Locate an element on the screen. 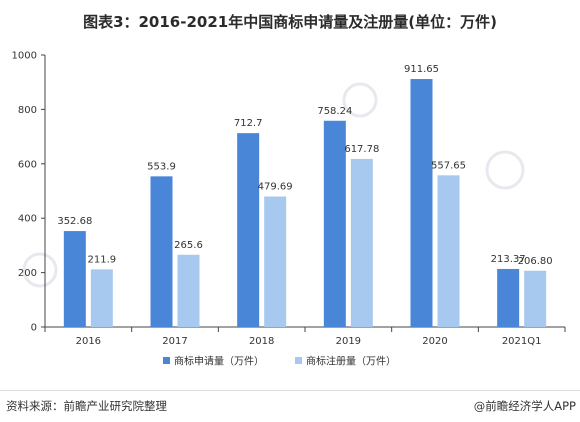 The image size is (580, 422). y-tick-label: 800 is located at coordinates (27, 110).